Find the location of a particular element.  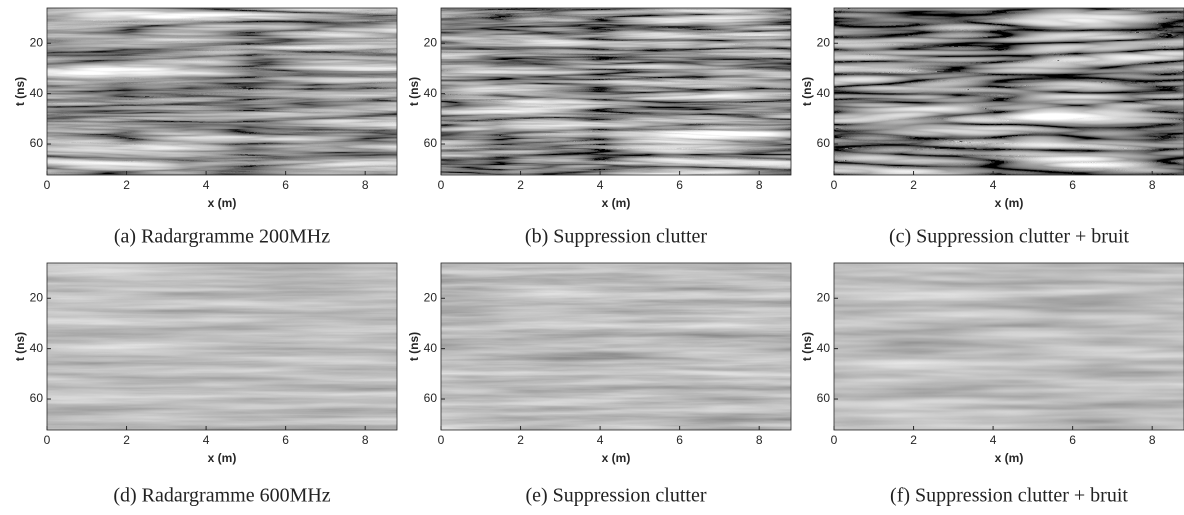

caption: (f) Suppression clutter + bruit is located at coordinates (1009, 496).